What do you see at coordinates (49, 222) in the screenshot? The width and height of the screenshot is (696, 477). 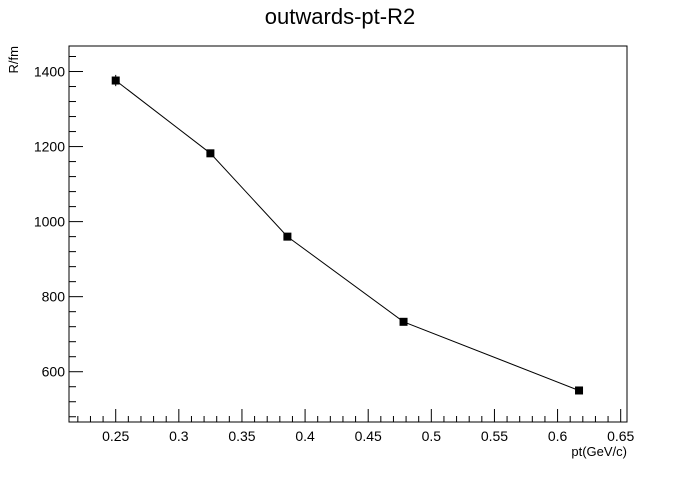 I see `y-tick-label: 1000` at bounding box center [49, 222].